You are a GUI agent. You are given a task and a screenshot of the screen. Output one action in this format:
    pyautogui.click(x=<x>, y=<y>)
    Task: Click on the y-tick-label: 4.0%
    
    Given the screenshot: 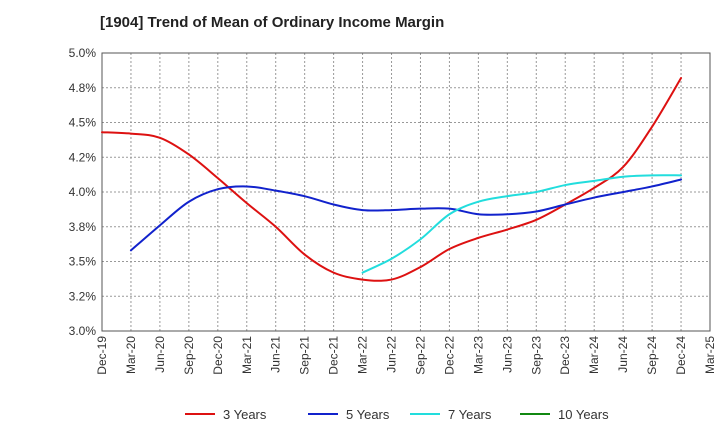 What is the action you would take?
    pyautogui.click(x=83, y=192)
    